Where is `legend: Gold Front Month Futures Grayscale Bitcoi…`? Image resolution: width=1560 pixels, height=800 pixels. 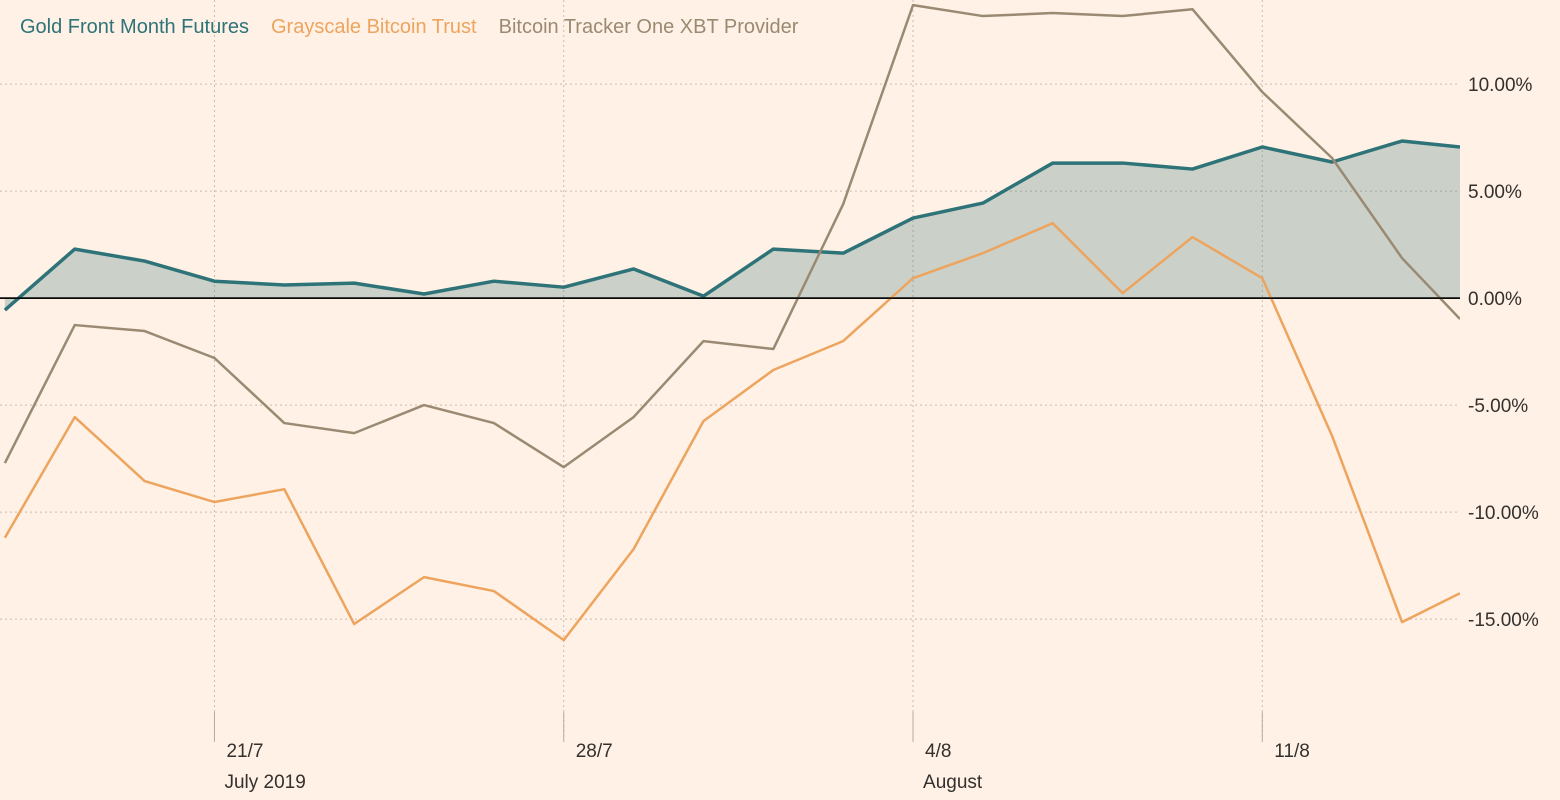
legend: Gold Front Month Futures Grayscale Bitcoi… is located at coordinates (409, 27).